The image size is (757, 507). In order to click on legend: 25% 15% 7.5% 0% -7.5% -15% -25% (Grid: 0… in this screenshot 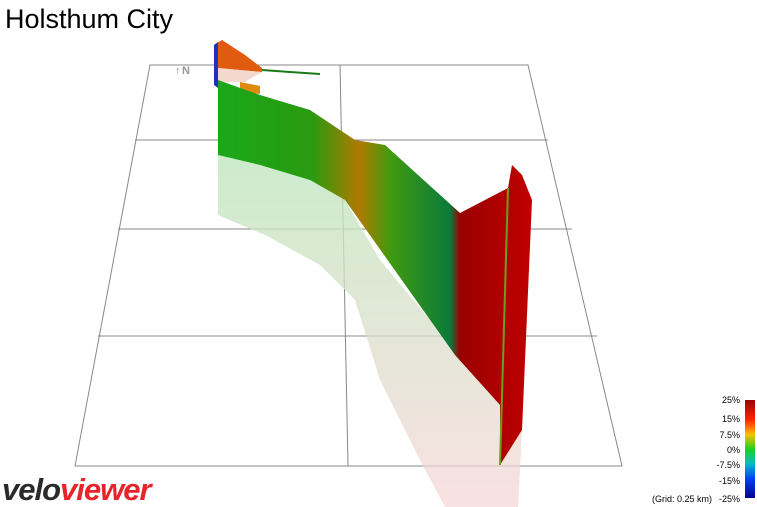, I will do `click(703, 449)`.